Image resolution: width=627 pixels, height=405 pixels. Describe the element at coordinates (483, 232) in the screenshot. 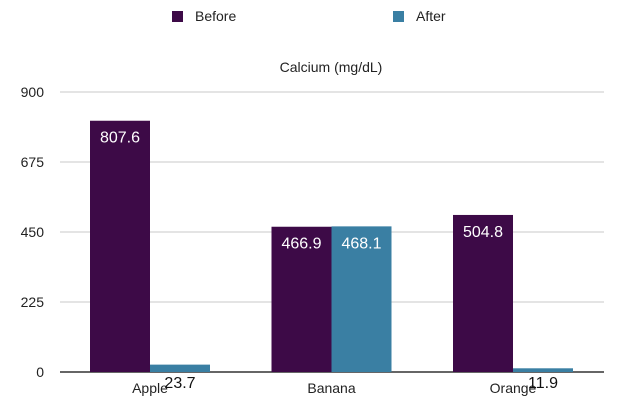

I see `data-label-orange-before: 504.8` at that location.